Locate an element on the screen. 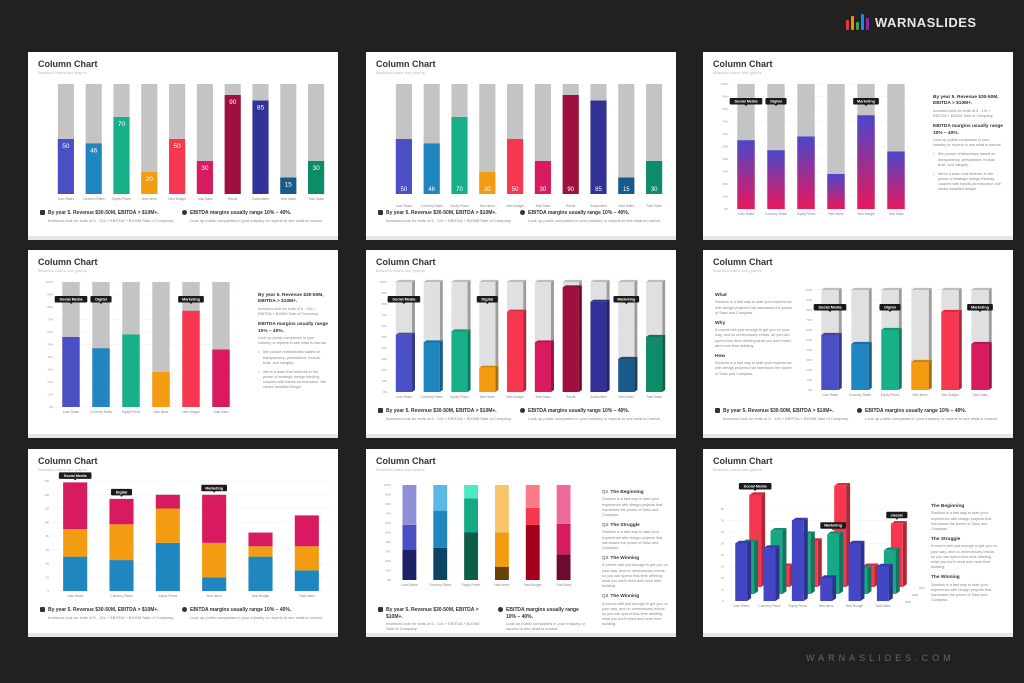 The height and width of the screenshot is (683, 1024). data-label: 30 is located at coordinates (543, 190).